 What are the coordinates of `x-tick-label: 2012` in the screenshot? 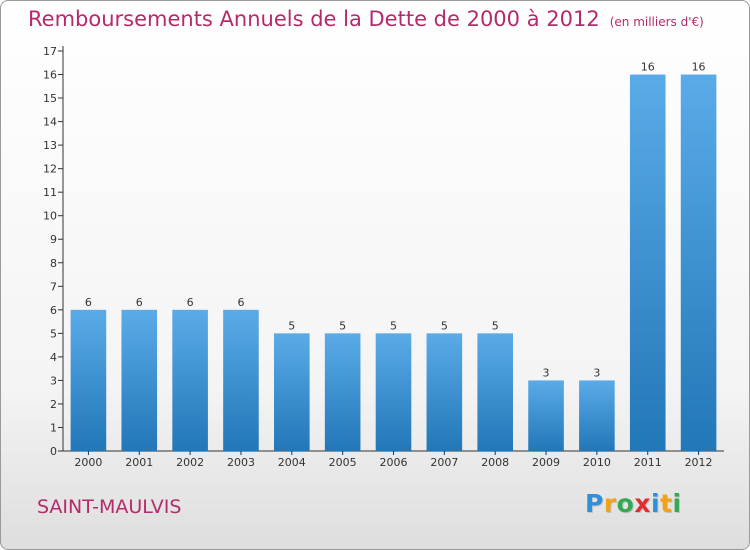 It's located at (699, 462).